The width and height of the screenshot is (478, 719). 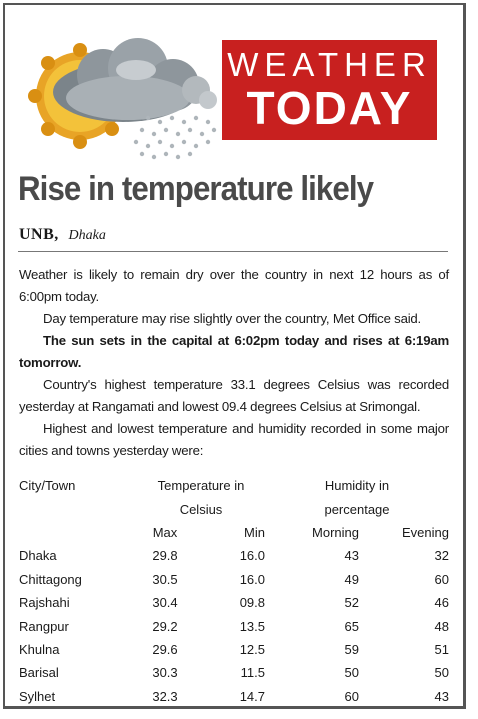 I want to click on evening-humidity-cell: 46, so click(x=441, y=603).